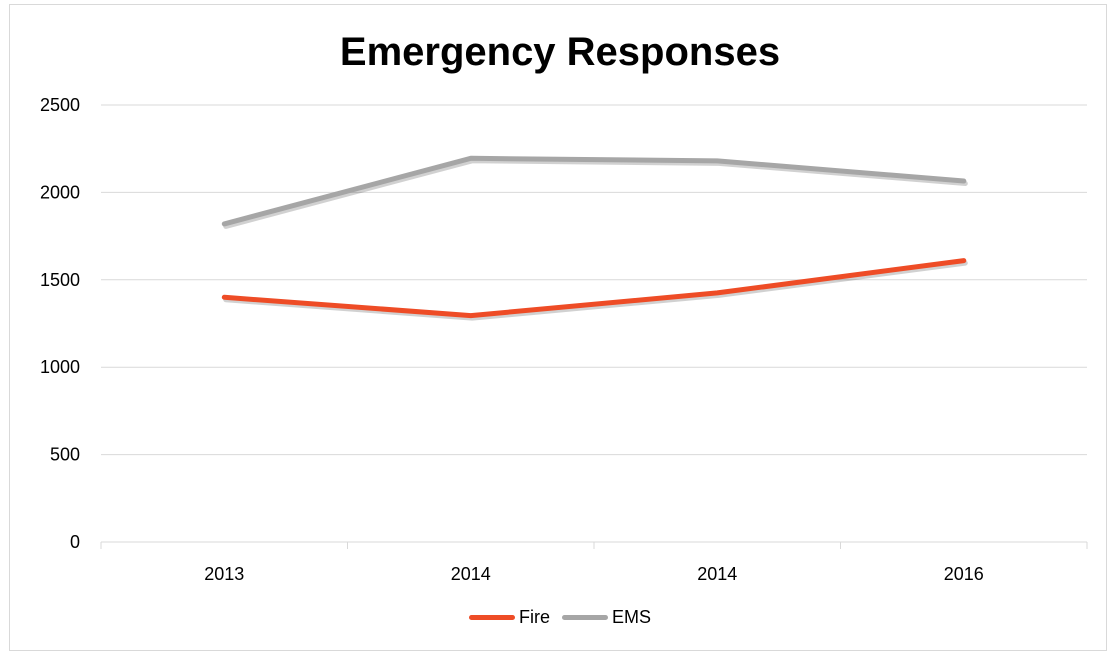 The height and width of the screenshot is (655, 1120). I want to click on y-tick-label: 2000, so click(60, 192).